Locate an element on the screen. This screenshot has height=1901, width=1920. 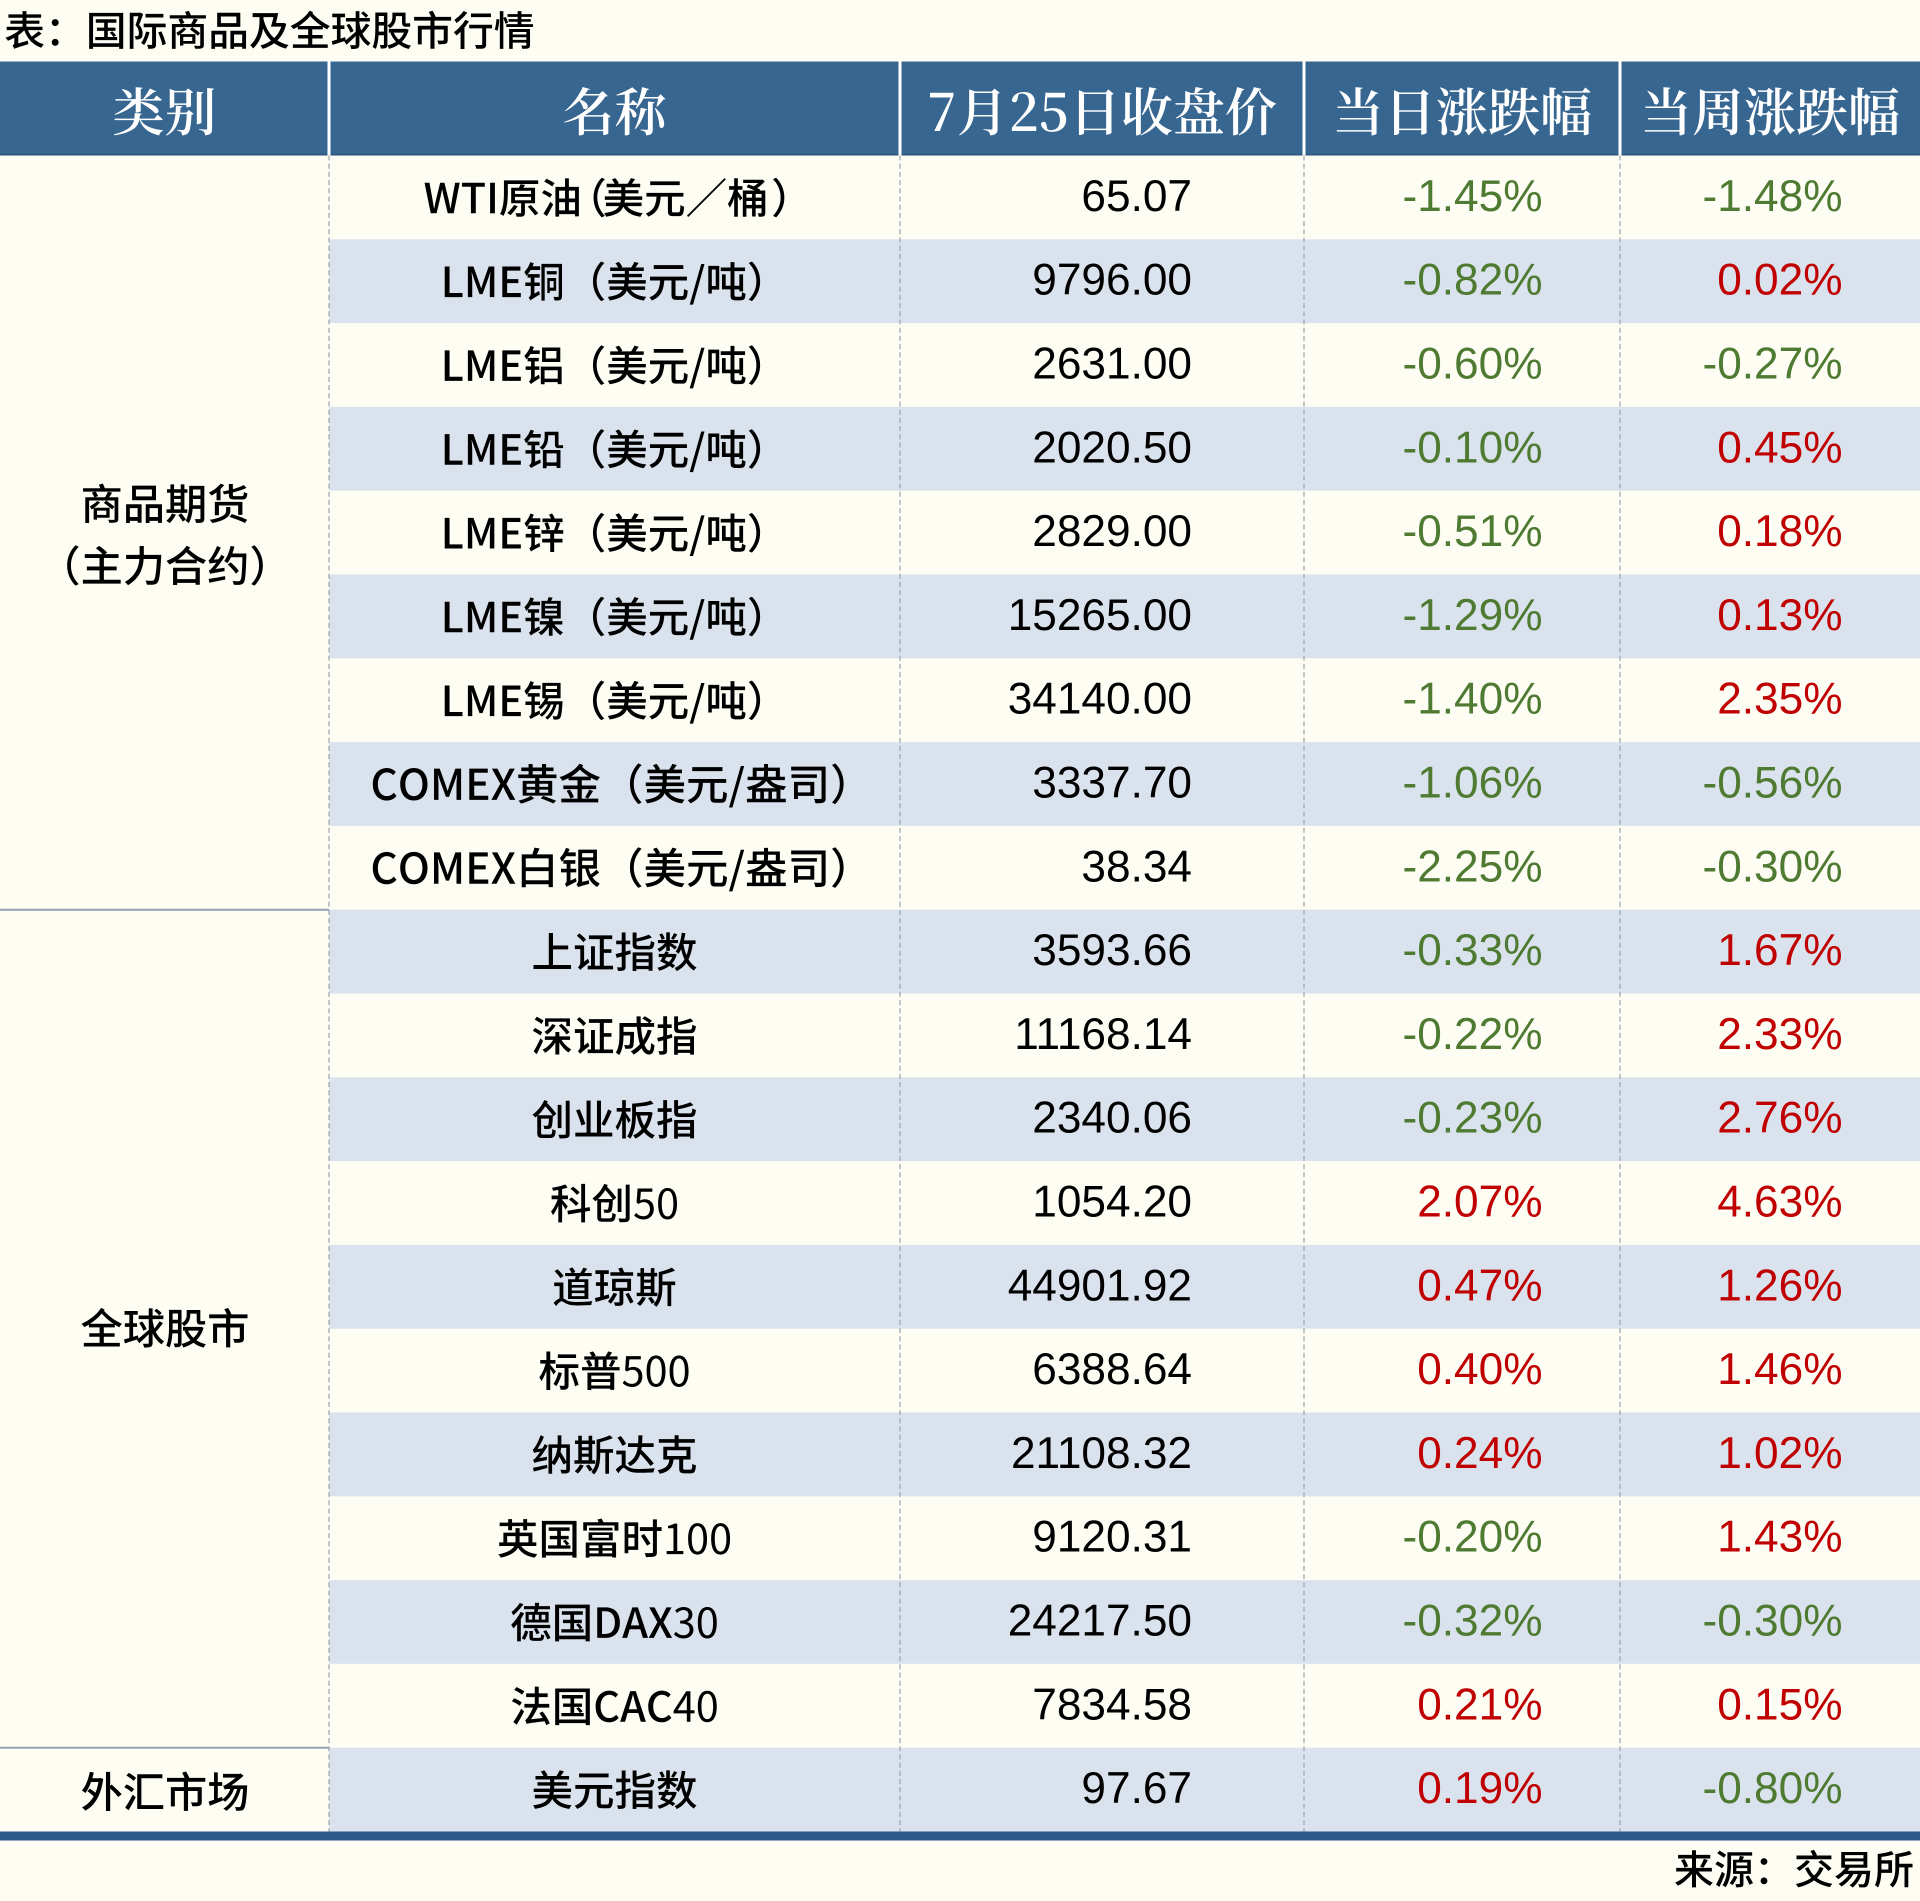
svg-text: -2.25% is located at coordinates (1472, 866).